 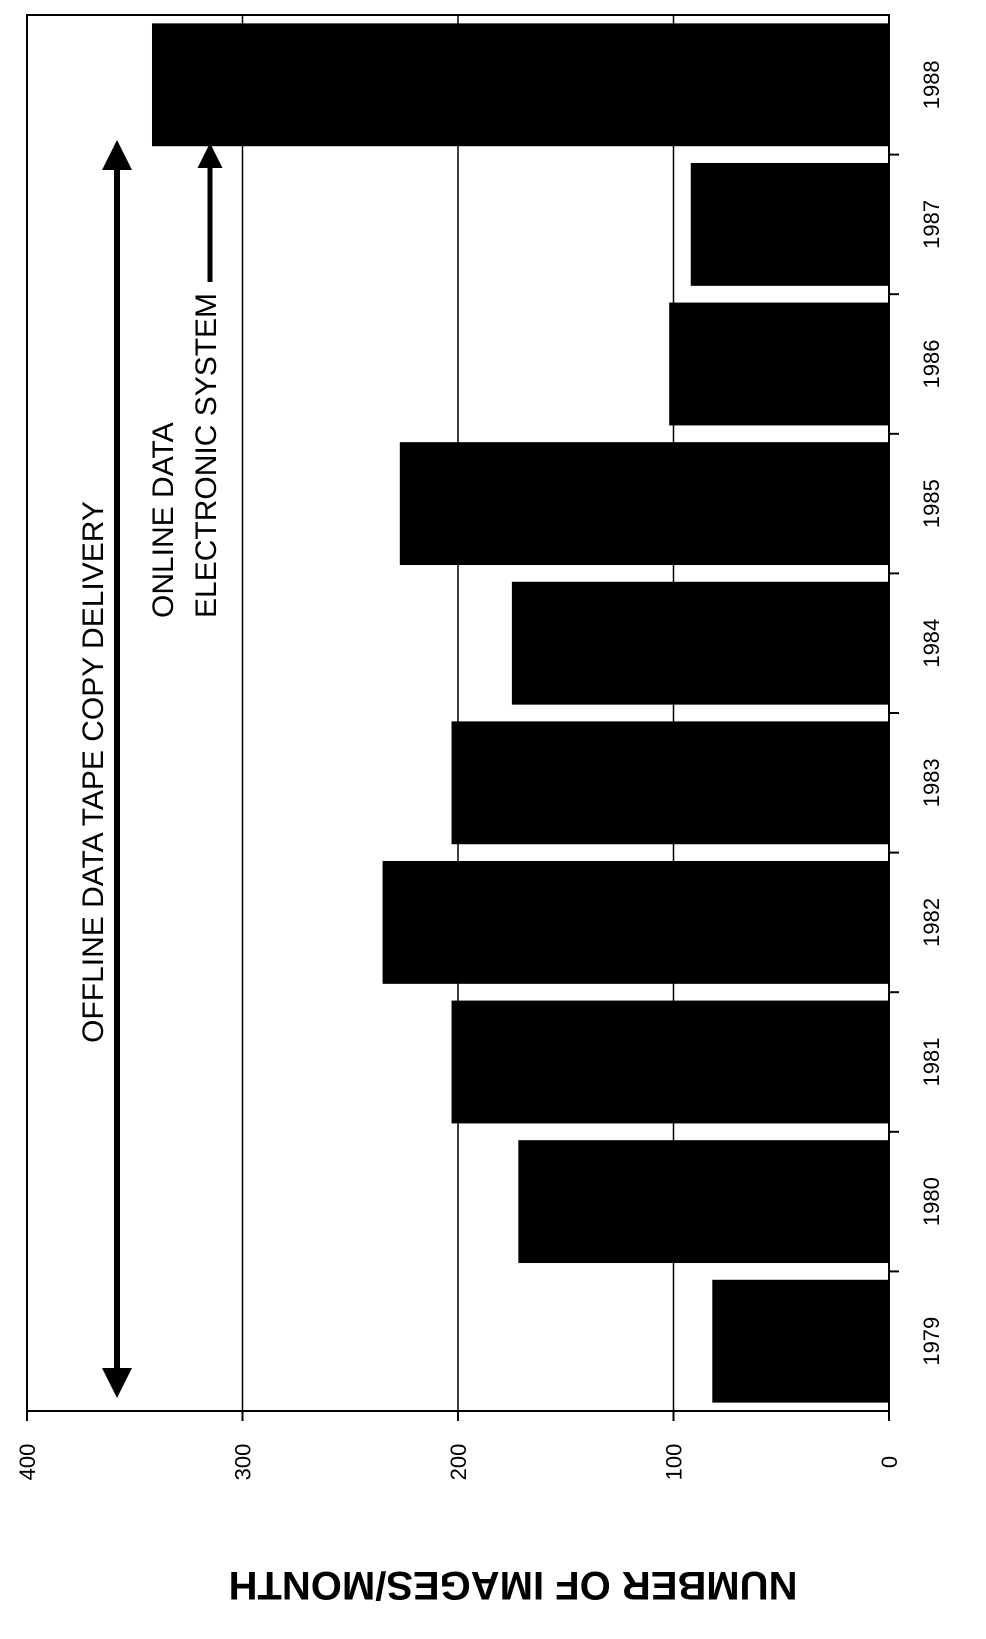 What do you see at coordinates (636, 922) in the screenshot?
I see `bar-1982` at bounding box center [636, 922].